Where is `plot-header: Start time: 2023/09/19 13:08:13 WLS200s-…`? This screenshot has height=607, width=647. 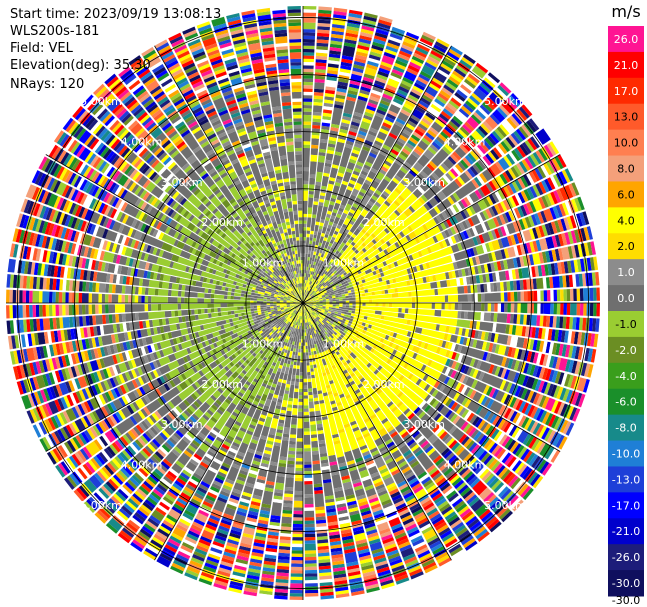
plot-header: Start time: 2023/09/19 13:08:13 WLS200s-… is located at coordinates (115, 49).